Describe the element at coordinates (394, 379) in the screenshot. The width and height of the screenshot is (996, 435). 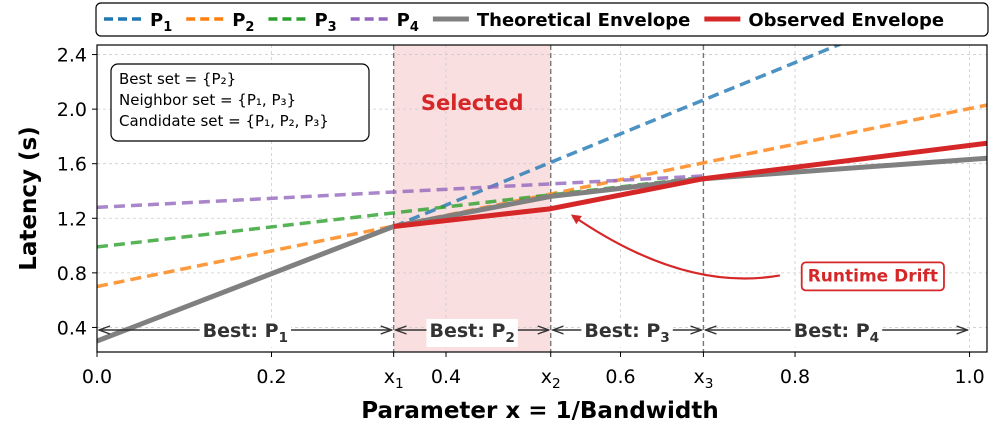
I see `x-tick-label: x1` at that location.